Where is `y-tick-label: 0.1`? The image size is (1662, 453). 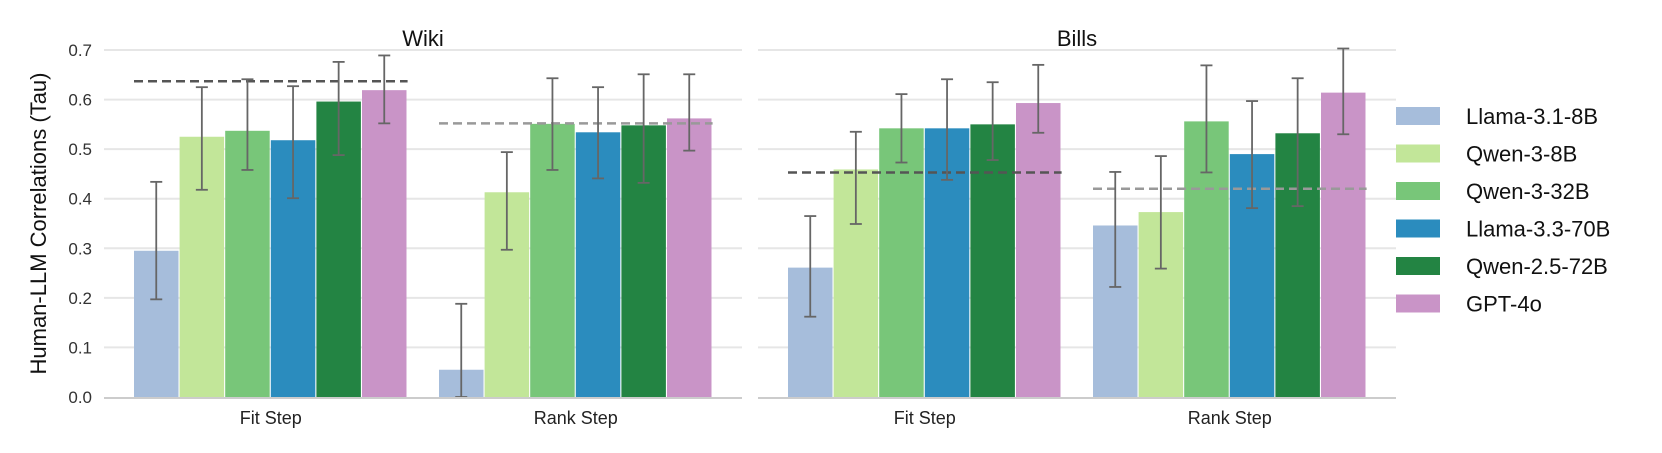
y-tick-label: 0.1 is located at coordinates (80, 347).